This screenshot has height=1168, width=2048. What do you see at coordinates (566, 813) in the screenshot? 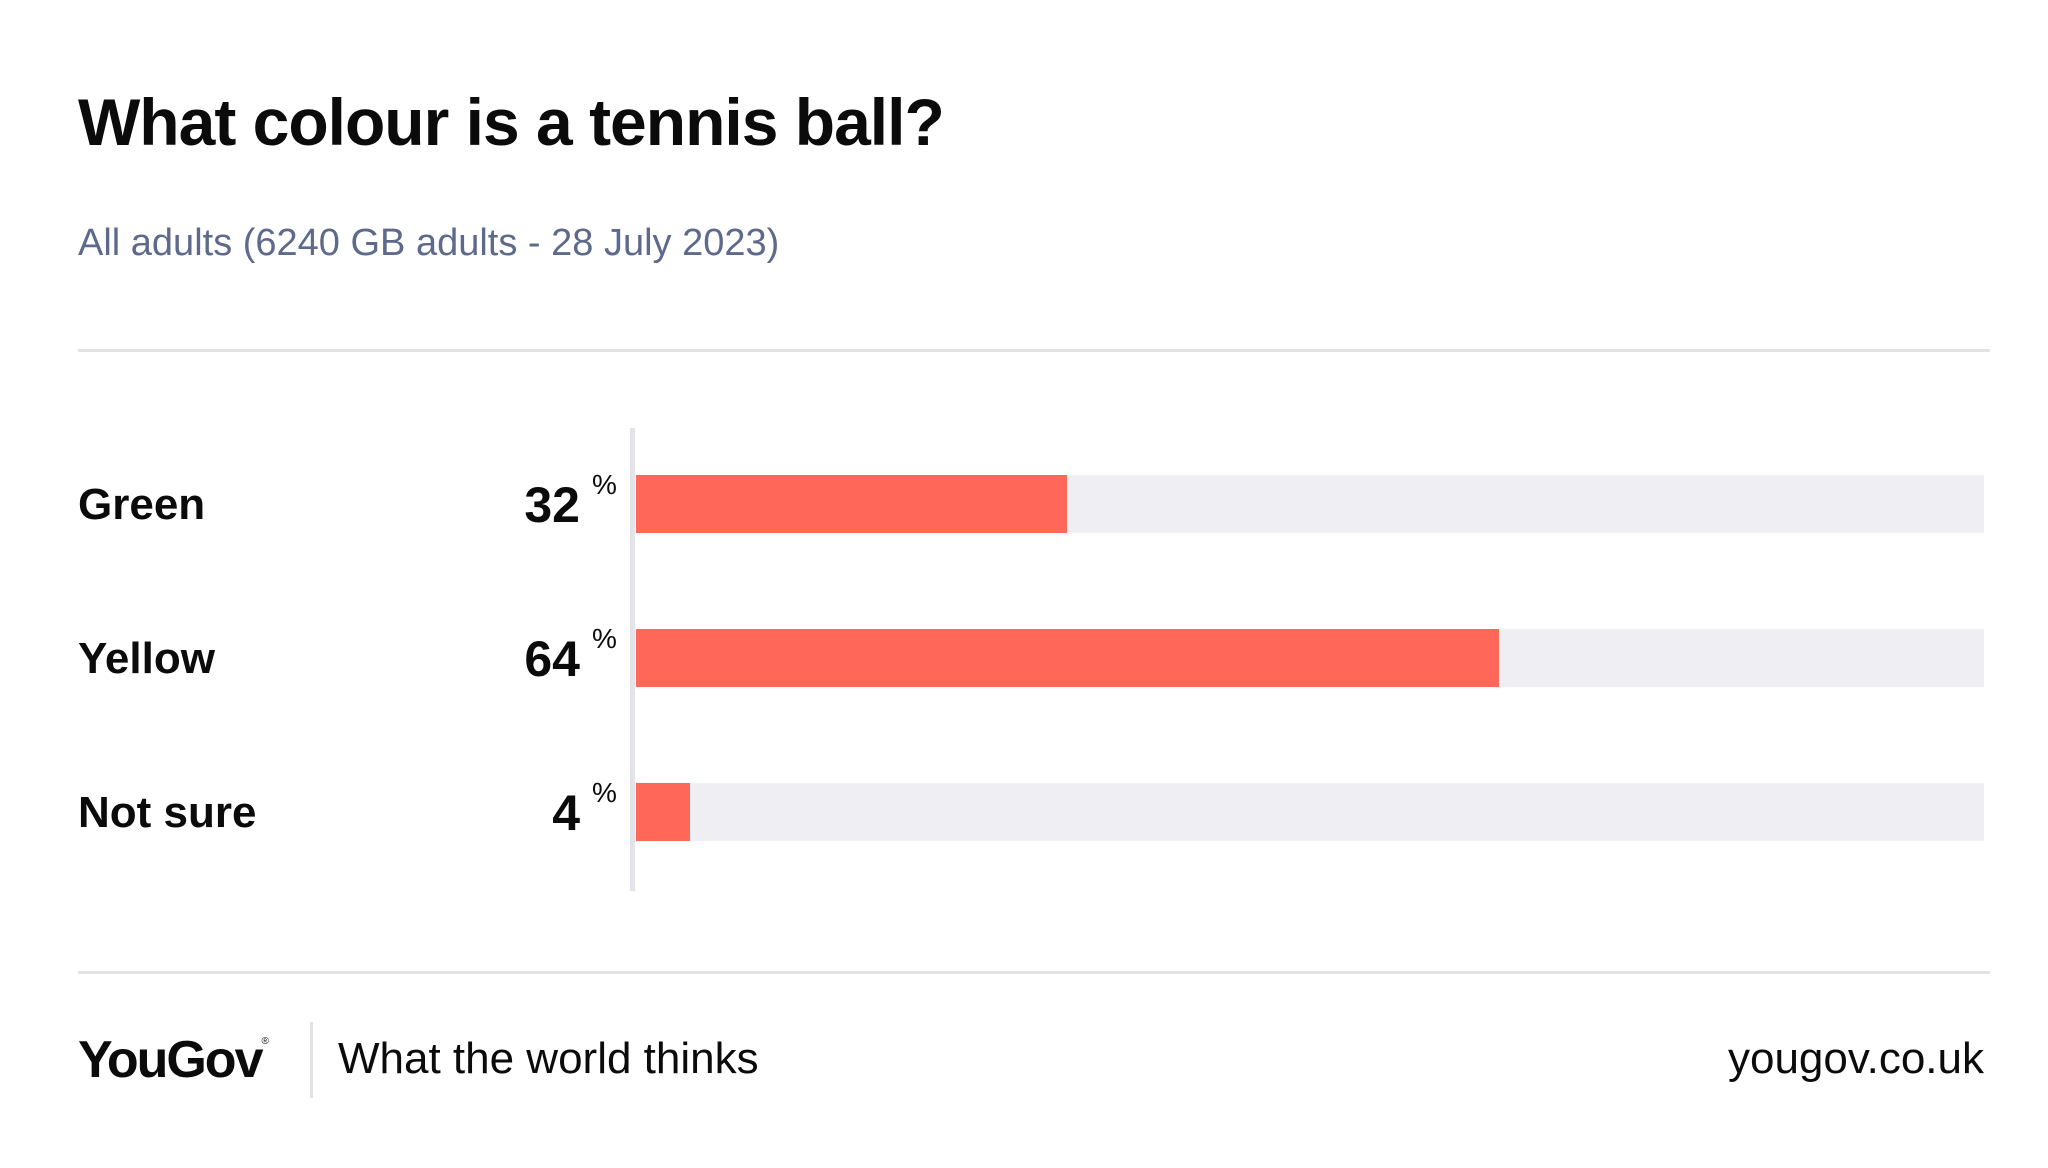
I see `value-label: 4` at bounding box center [566, 813].